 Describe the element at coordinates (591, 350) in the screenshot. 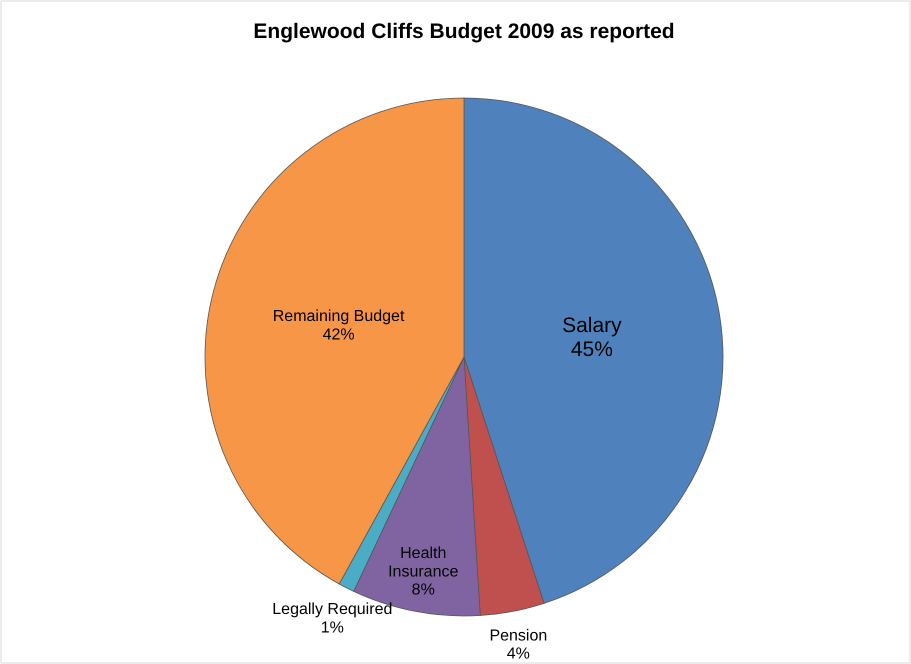

I see `data-label: 45%` at that location.